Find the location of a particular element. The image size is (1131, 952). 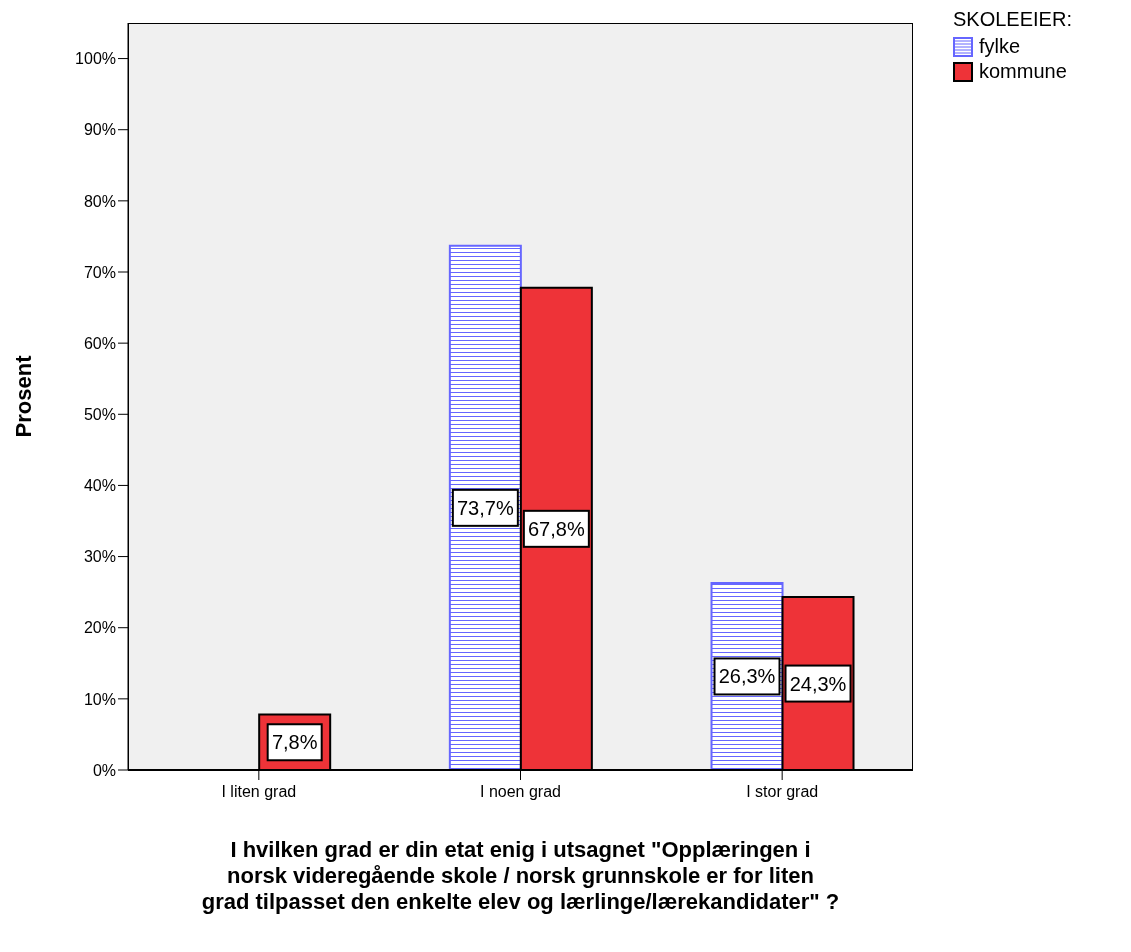

x-tick-label: I liten grad is located at coordinates (259, 792).